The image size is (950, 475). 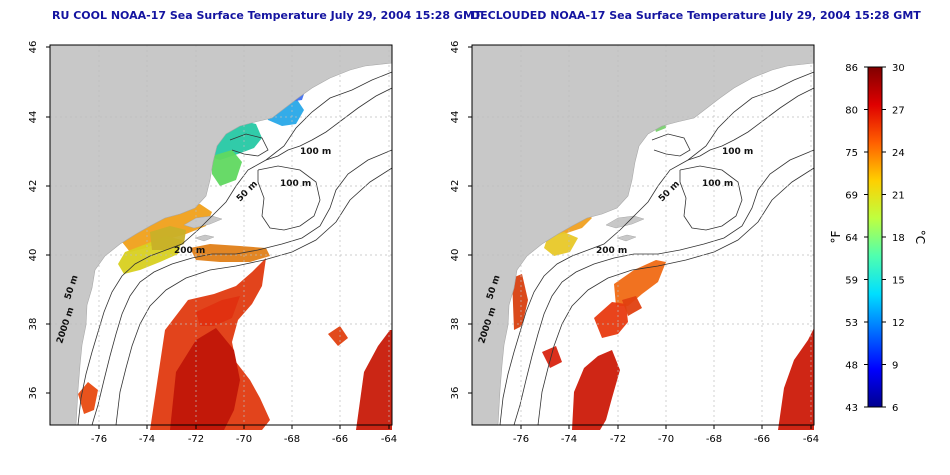 I want to click on celsius-tick-label: 24, so click(x=898, y=153).